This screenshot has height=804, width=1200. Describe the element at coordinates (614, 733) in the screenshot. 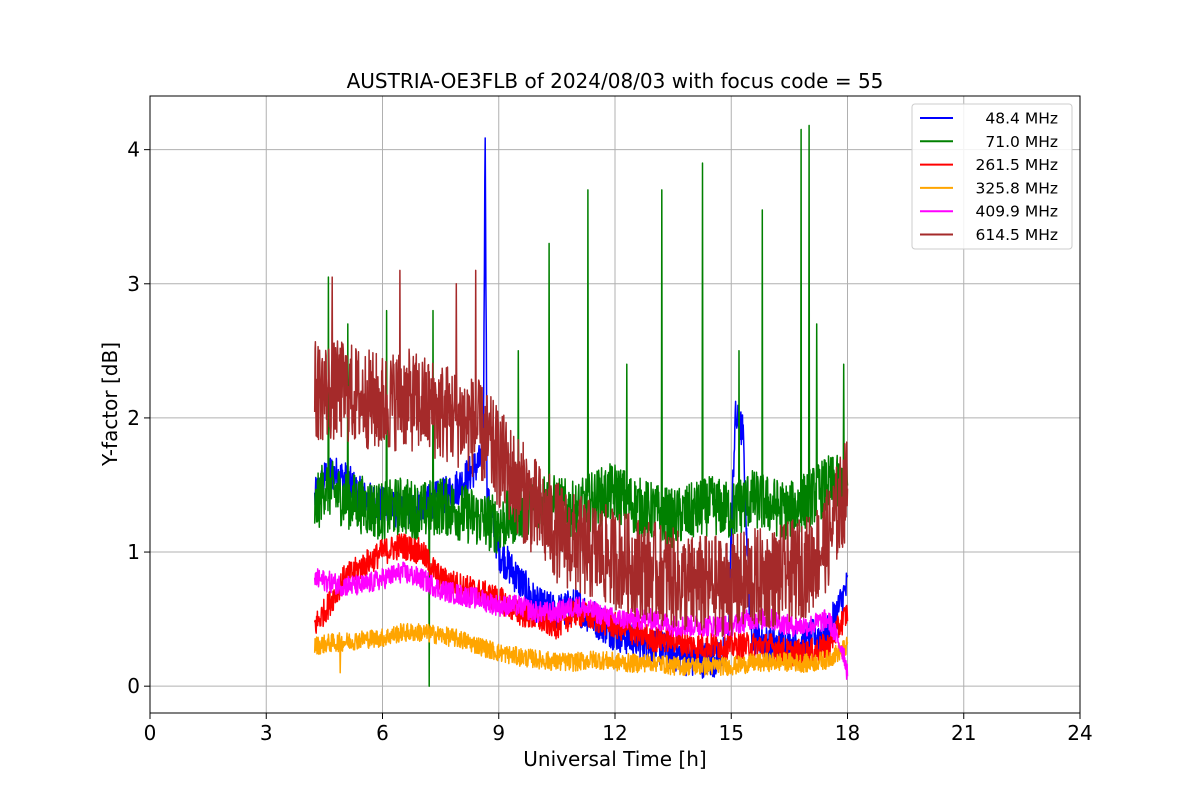

I see `x-tick-label: 12` at that location.